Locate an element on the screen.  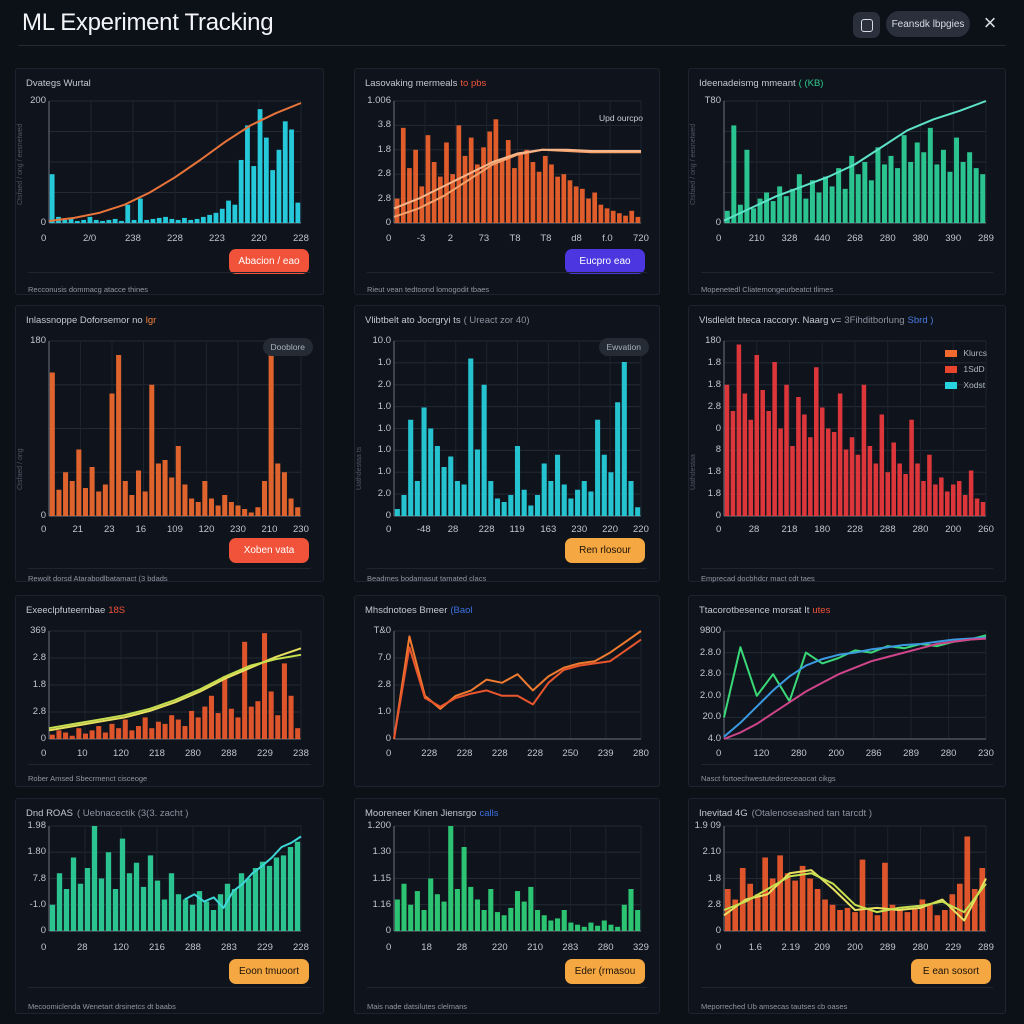
chart-action-button: Eder (rmasou is located at coordinates (605, 971).